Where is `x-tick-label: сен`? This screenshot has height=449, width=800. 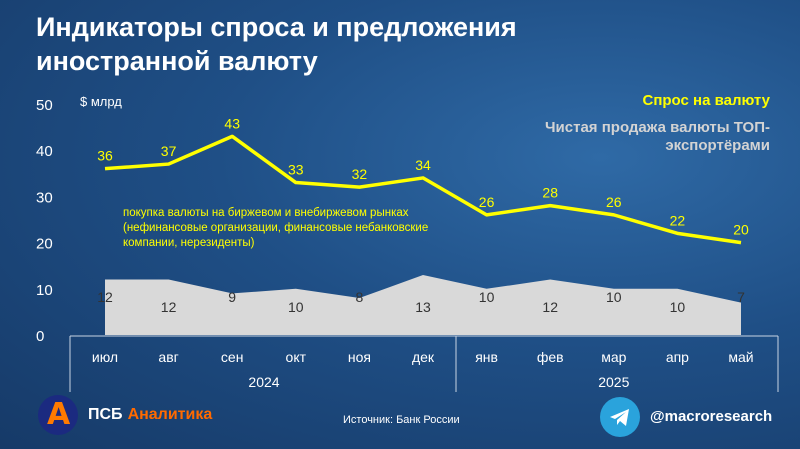
x-tick-label: сен is located at coordinates (232, 357).